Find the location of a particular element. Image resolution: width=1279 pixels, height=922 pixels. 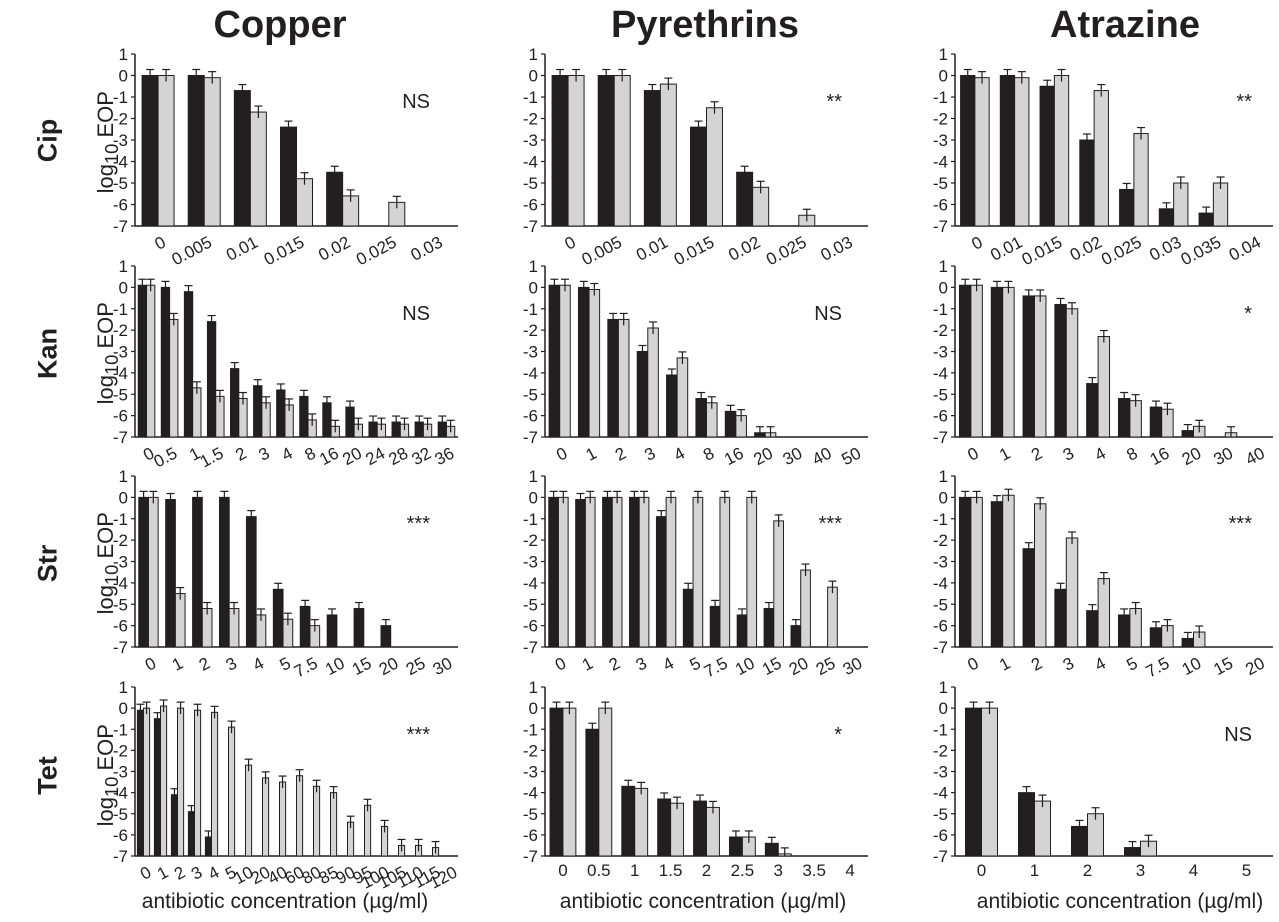

y-tick-label-kan-pyrethrins: 1 is located at coordinates (533, 266).